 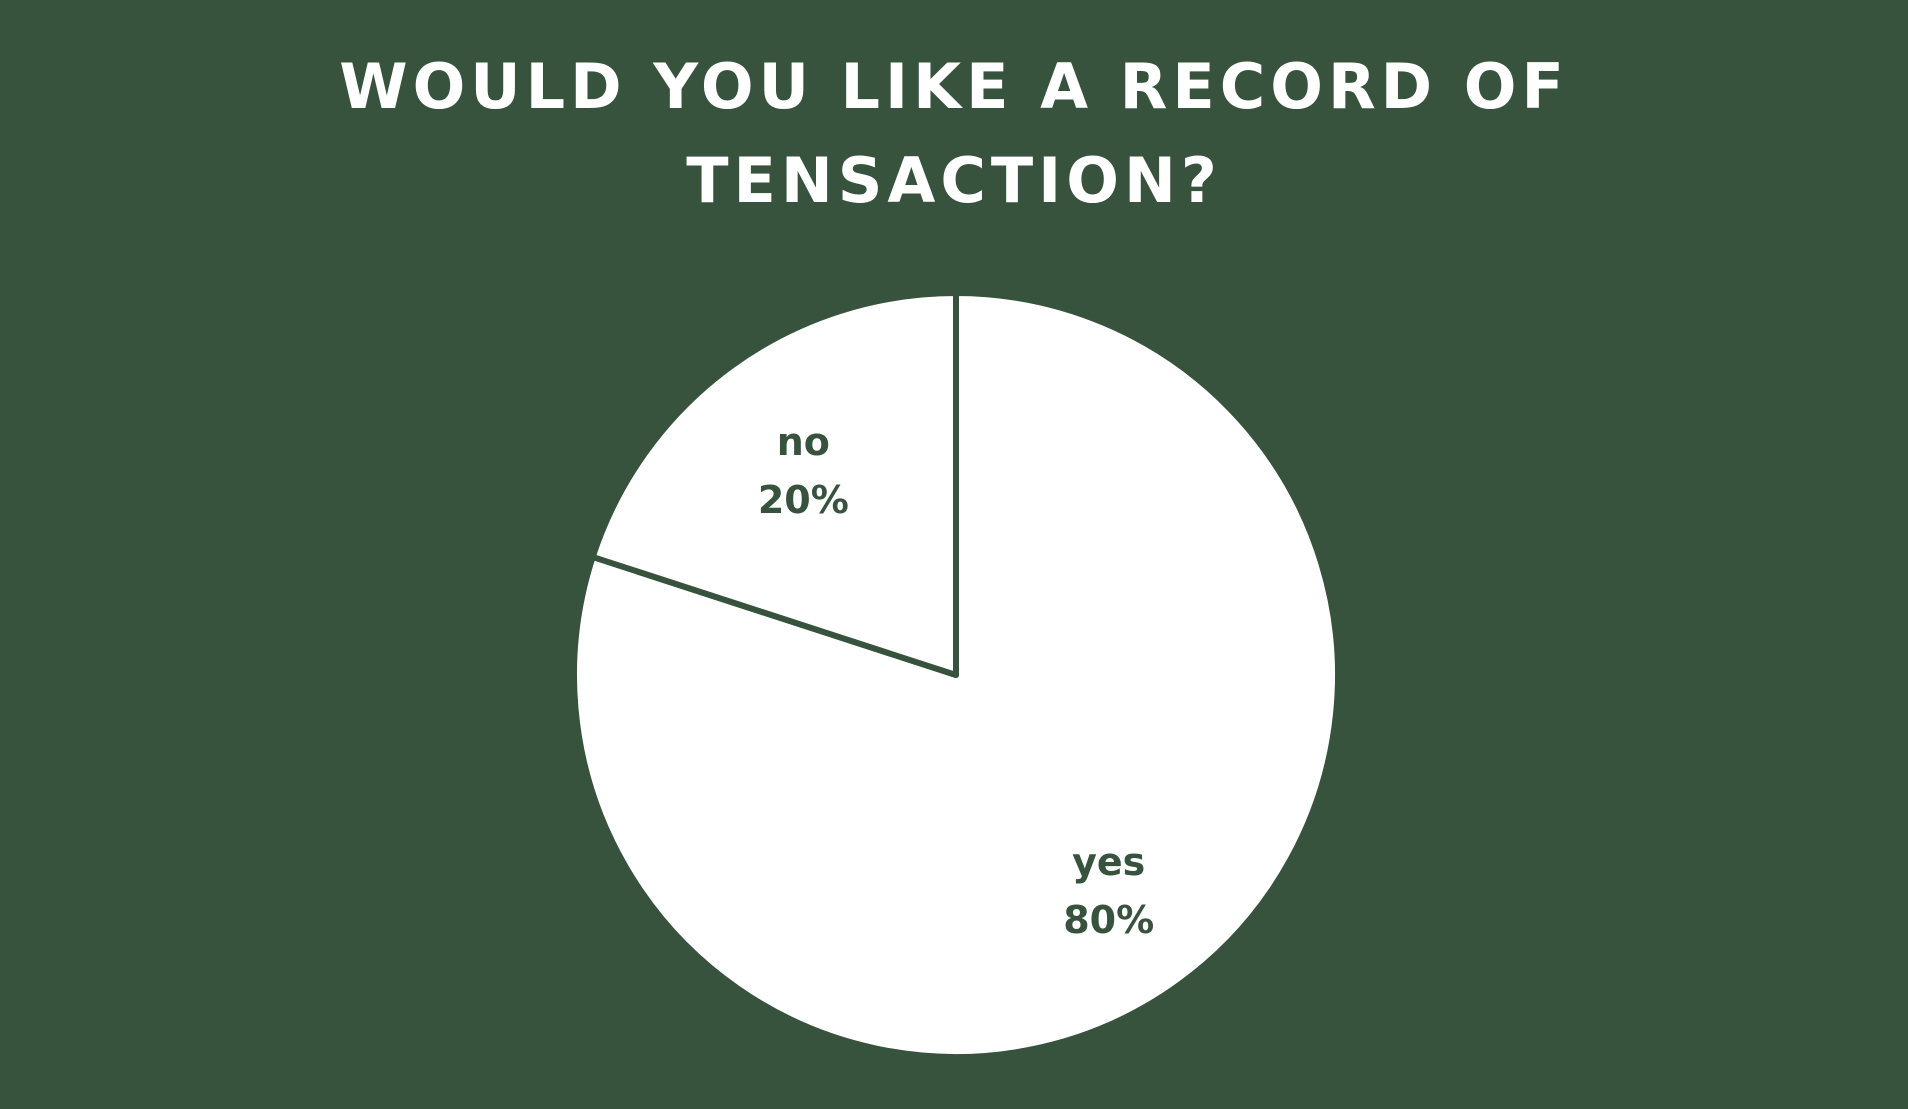 What do you see at coordinates (954, 180) in the screenshot?
I see `chart-title-line-2: TENSACTION?` at bounding box center [954, 180].